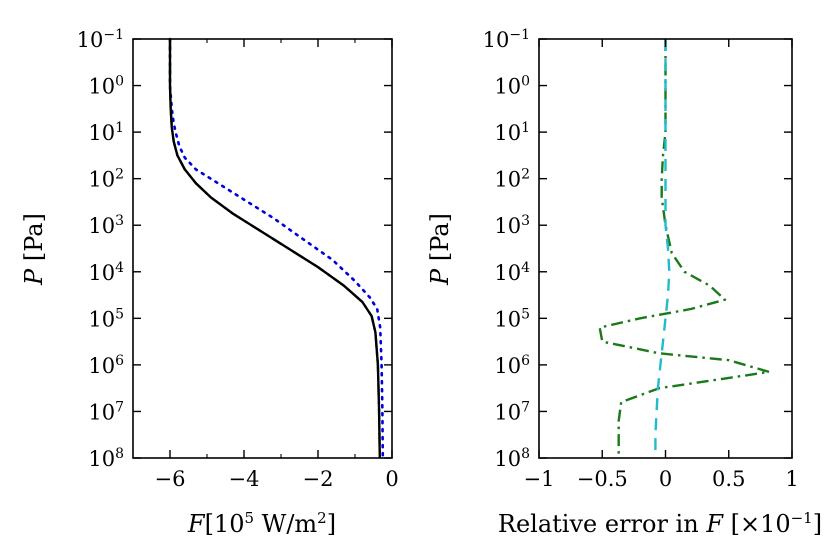 The height and width of the screenshot is (557, 830). What do you see at coordinates (285, 524) in the screenshot?
I see `left-x-axis-unit-mid: W/m` at bounding box center [285, 524].